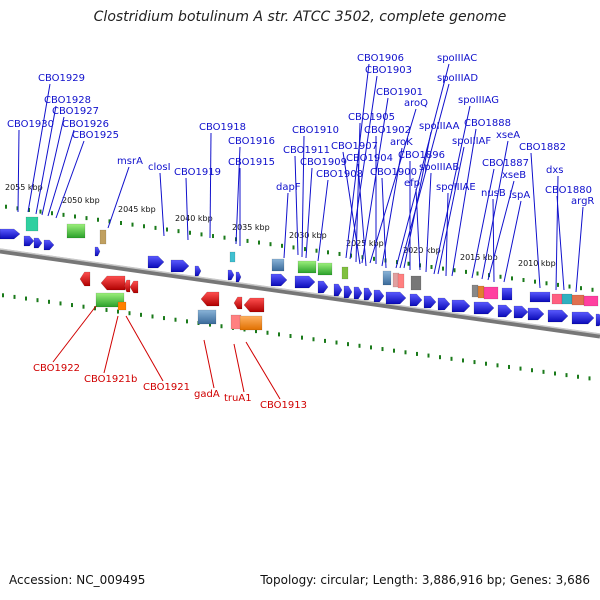 The image size is (600, 600). Describe the element at coordinates (505, 163) in the screenshot. I see `gene-label-forward: CBO1887` at that location.